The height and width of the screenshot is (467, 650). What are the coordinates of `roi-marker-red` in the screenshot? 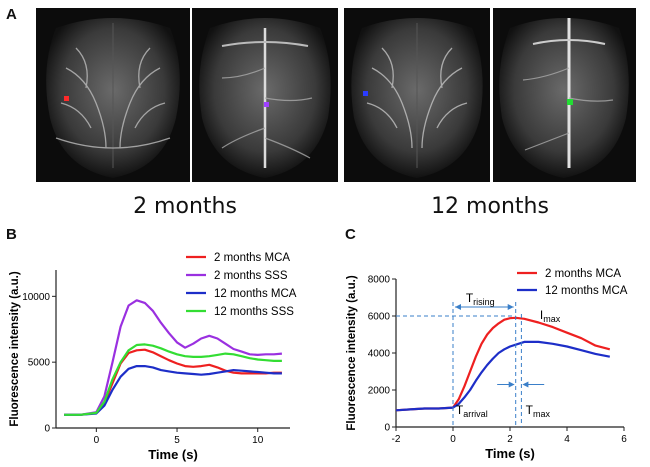 It's located at (66, 98).